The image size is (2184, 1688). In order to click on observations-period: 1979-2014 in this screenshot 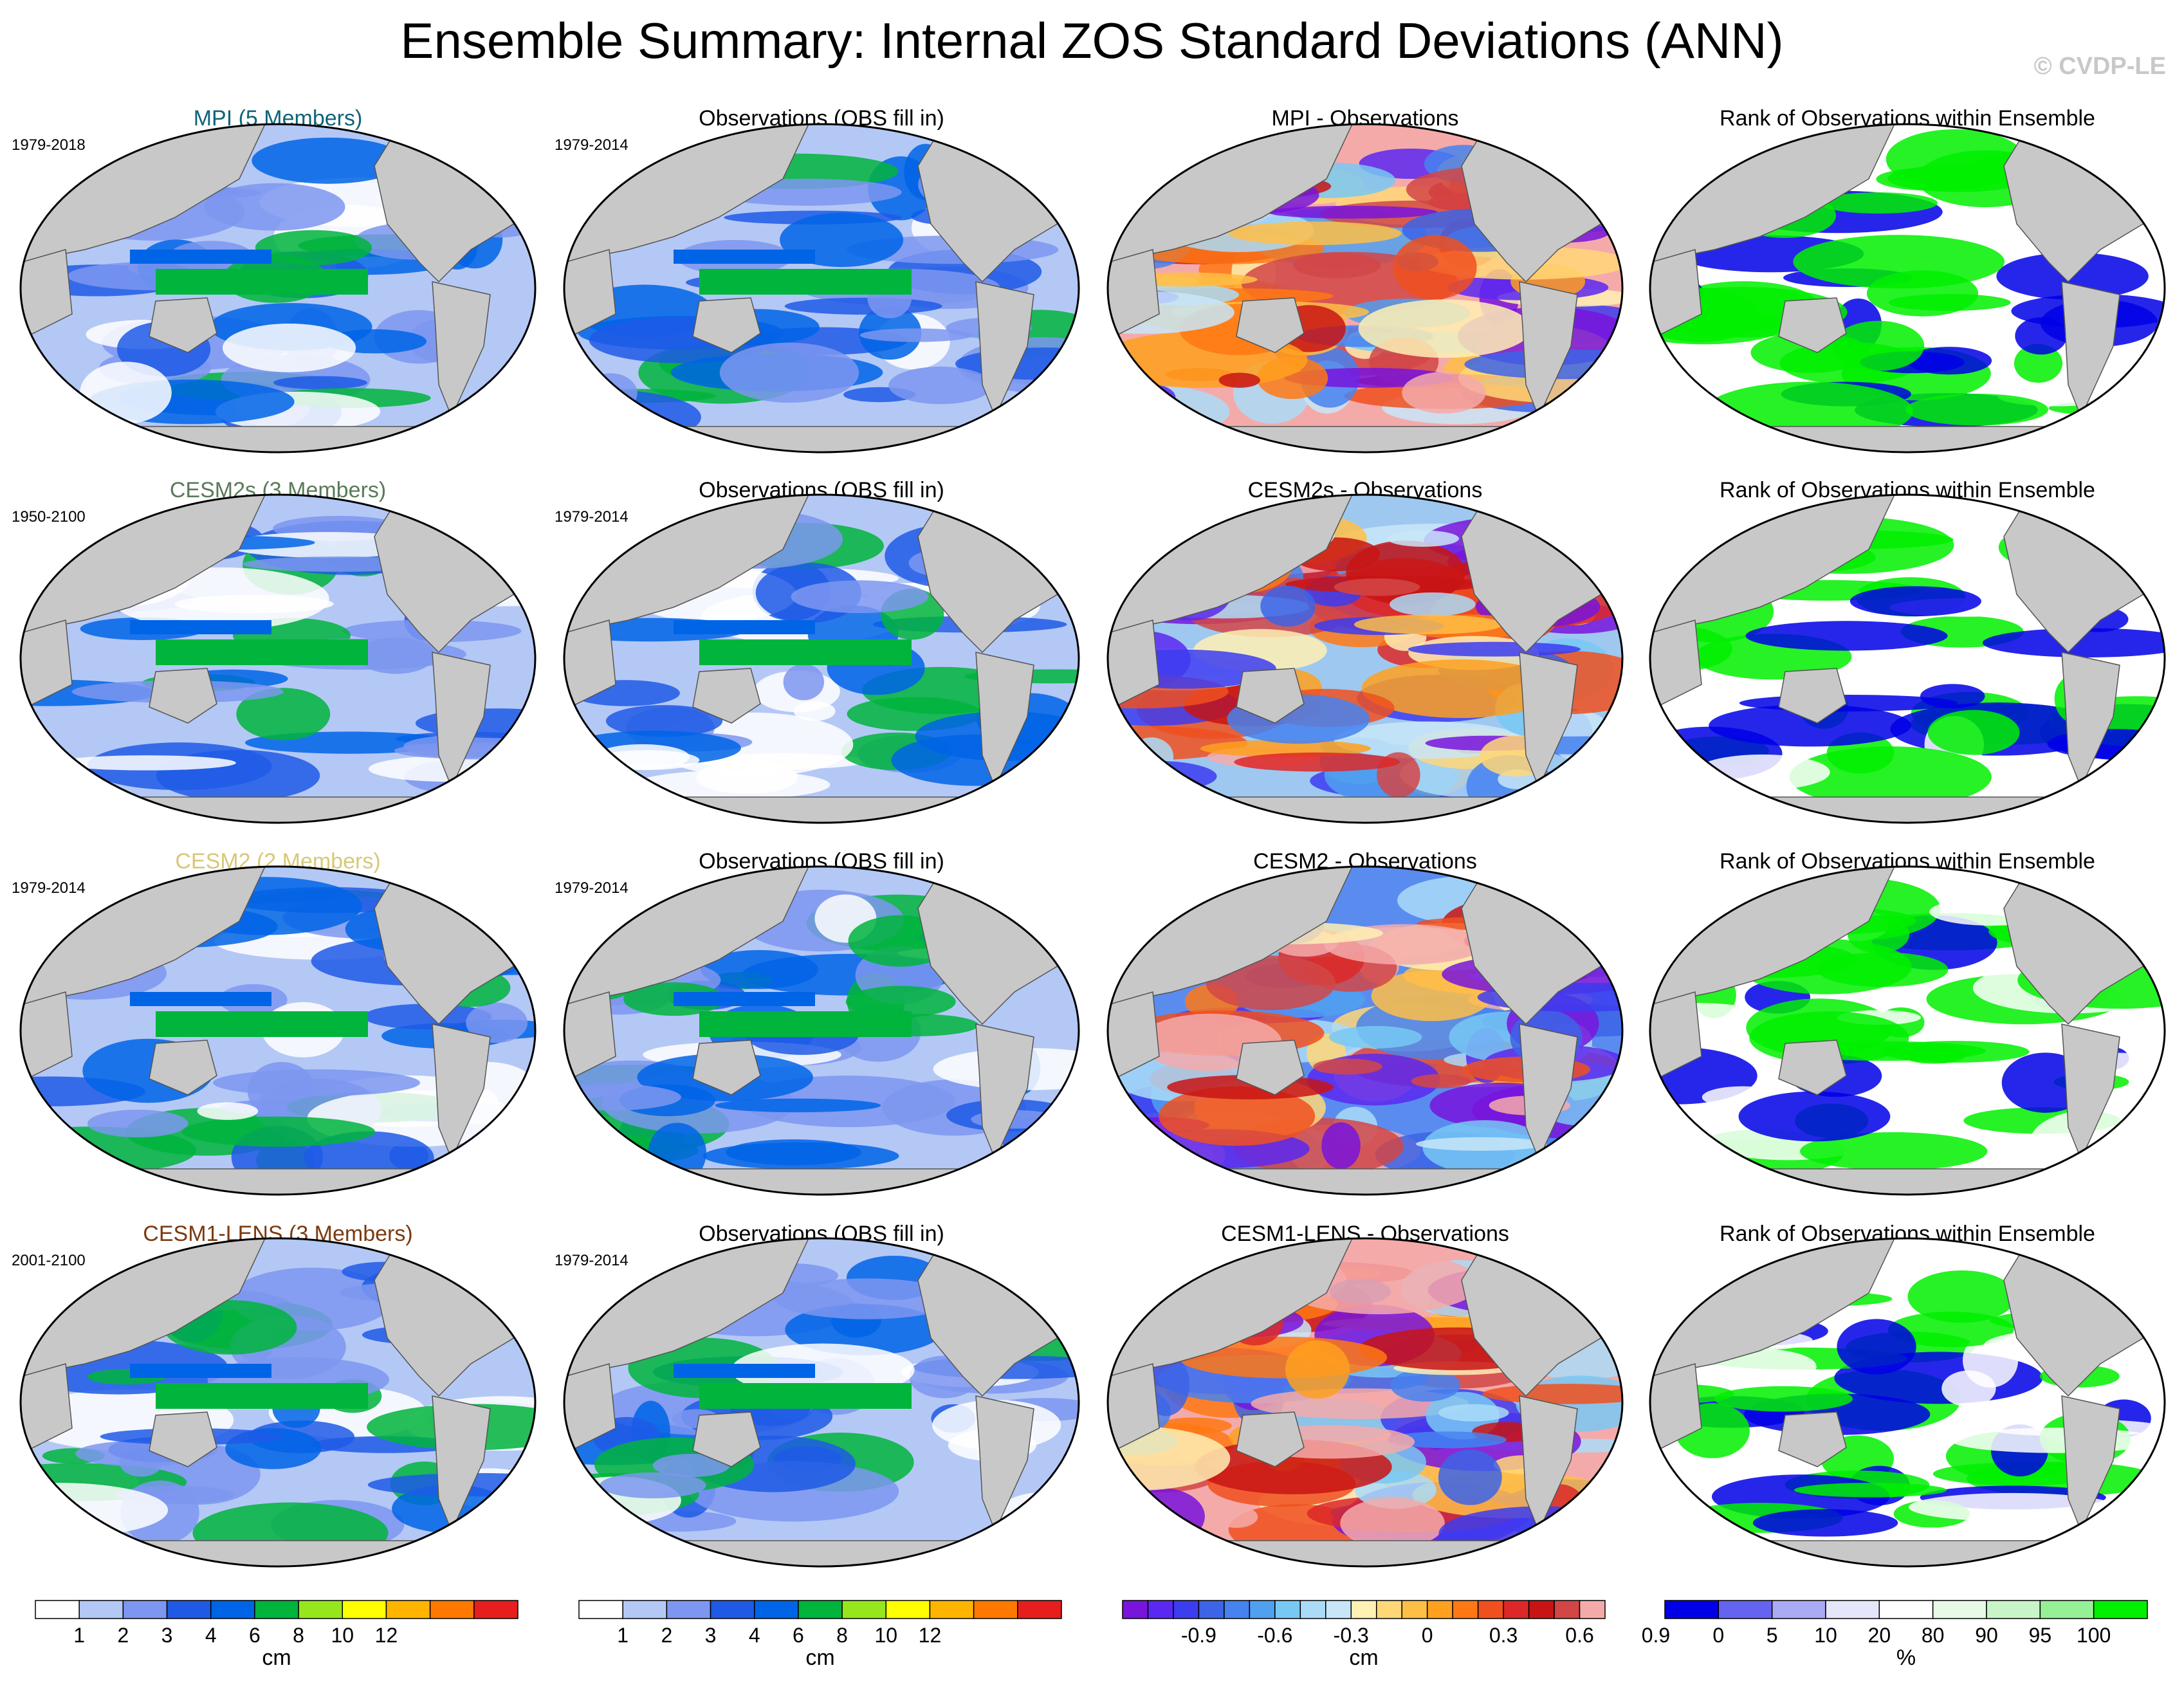, I will do `click(592, 1261)`.